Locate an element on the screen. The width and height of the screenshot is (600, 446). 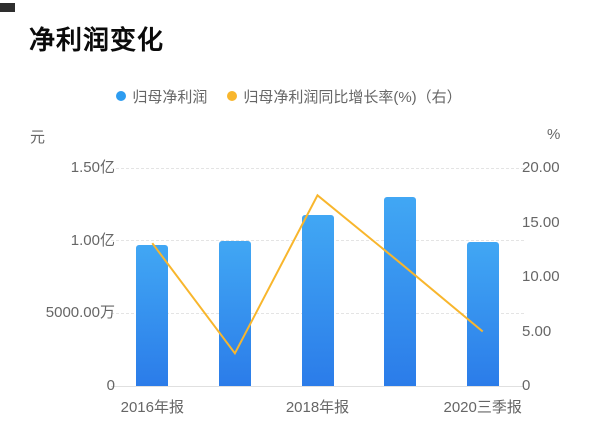
x-axis-label: 2016年报 is located at coordinates (152, 407).